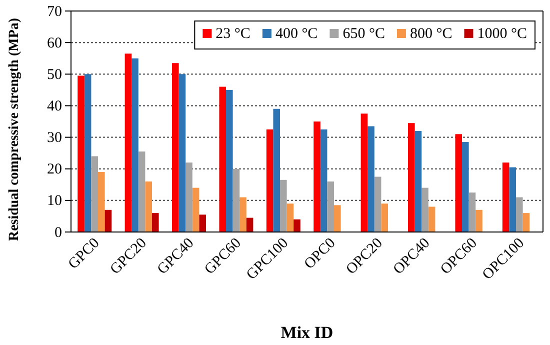 The width and height of the screenshot is (550, 345). I want to click on y-tick-label: 60, so click(54, 43).